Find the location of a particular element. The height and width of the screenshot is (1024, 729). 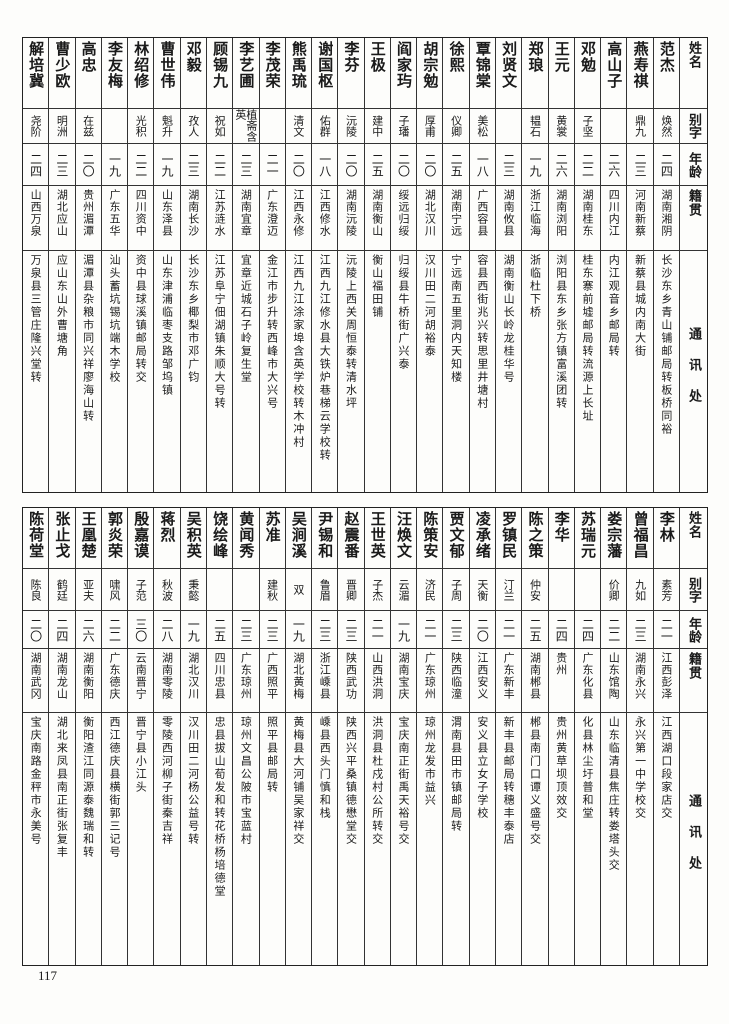

person-record: 高忠 在兹 二〇 贵州湄潭 湄潭县杂粮市同兴祥廖海山转 is located at coordinates (87, 265).